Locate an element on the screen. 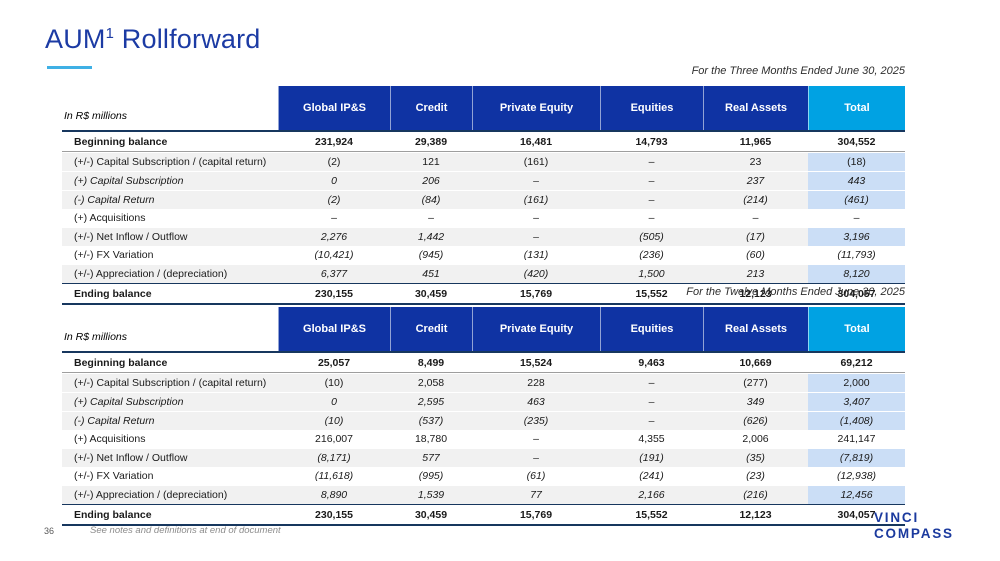 This screenshot has width=1000, height=561. cell: (60) is located at coordinates (755, 255).